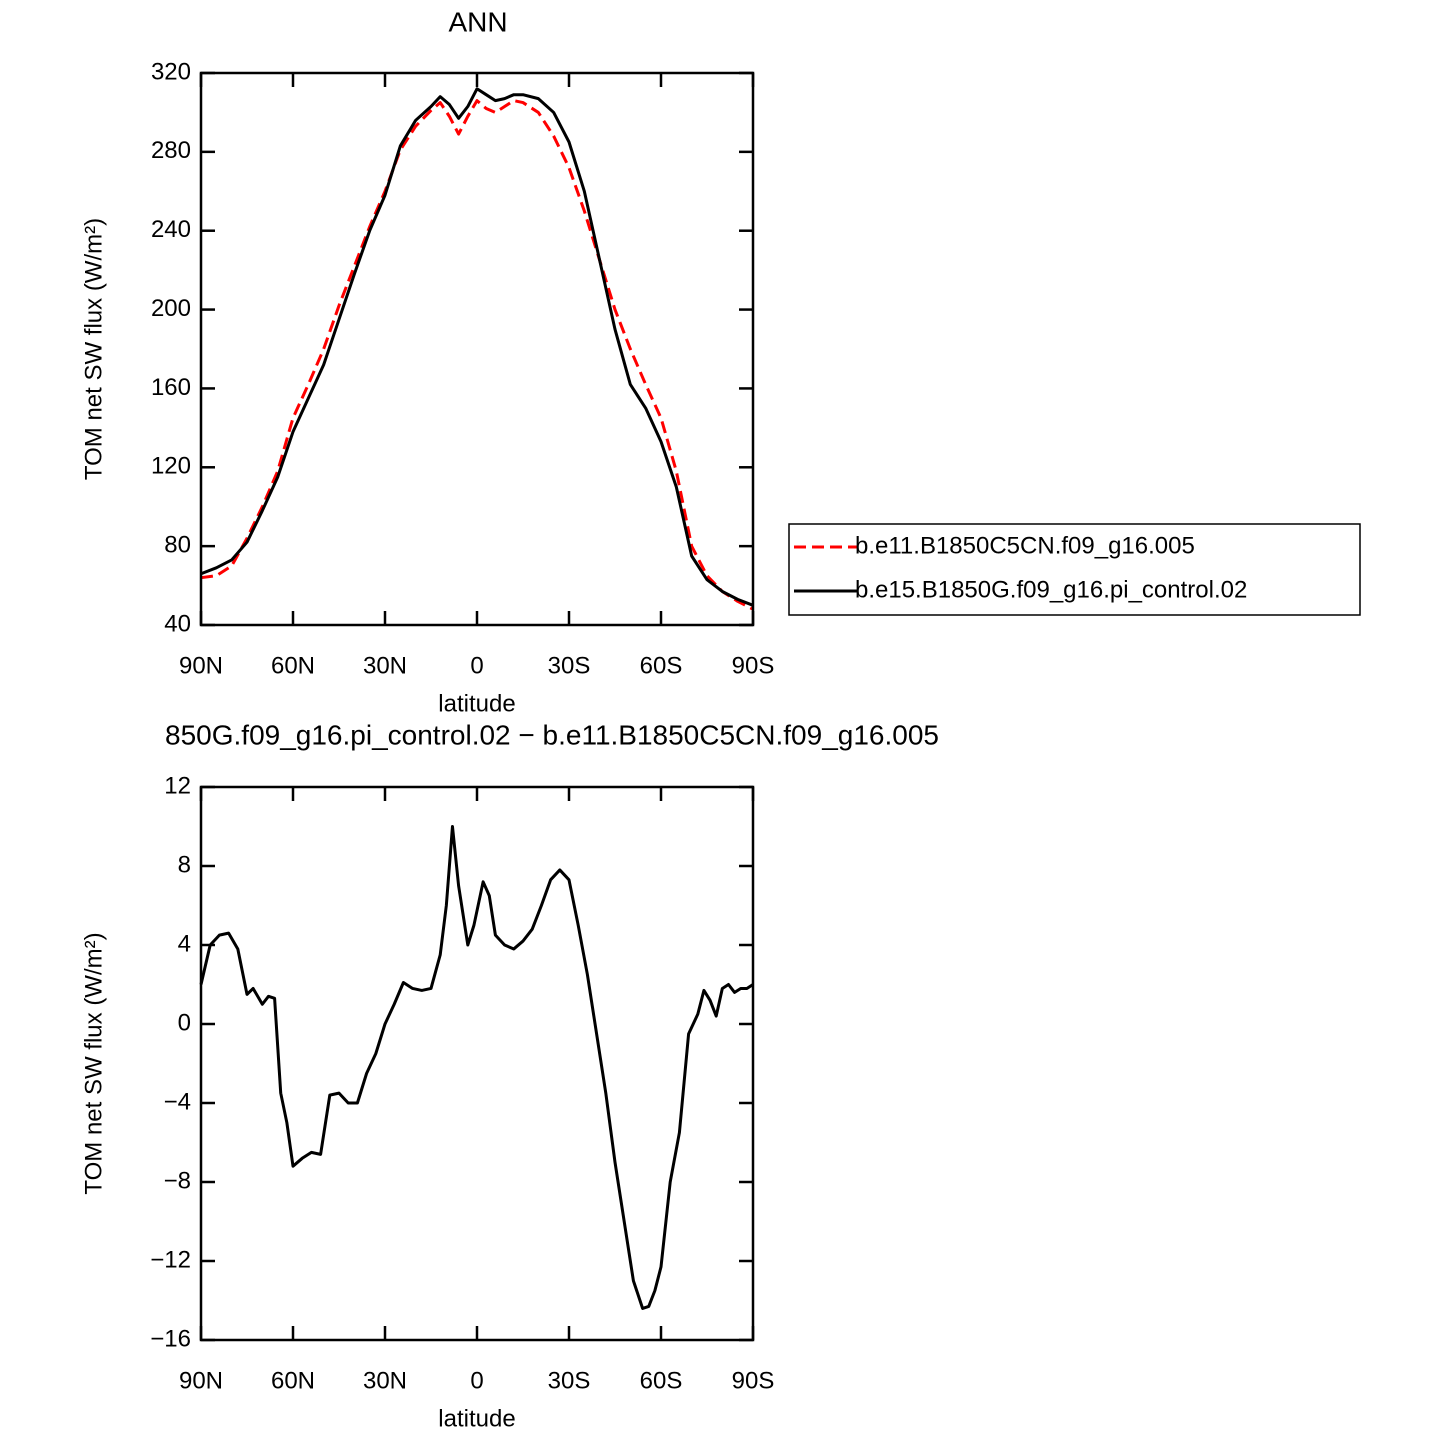  Describe the element at coordinates (171, 150) in the screenshot. I see `y-tick-label: 280` at that location.